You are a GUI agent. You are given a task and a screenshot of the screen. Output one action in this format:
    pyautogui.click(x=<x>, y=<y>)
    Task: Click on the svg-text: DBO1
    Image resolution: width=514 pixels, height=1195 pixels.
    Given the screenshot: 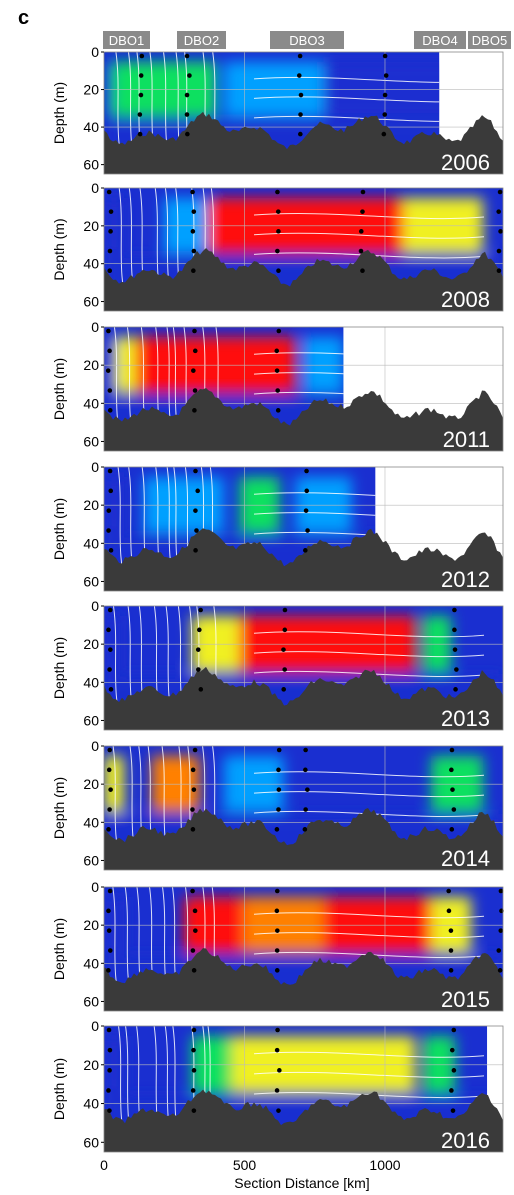 What is the action you would take?
    pyautogui.click(x=126, y=40)
    